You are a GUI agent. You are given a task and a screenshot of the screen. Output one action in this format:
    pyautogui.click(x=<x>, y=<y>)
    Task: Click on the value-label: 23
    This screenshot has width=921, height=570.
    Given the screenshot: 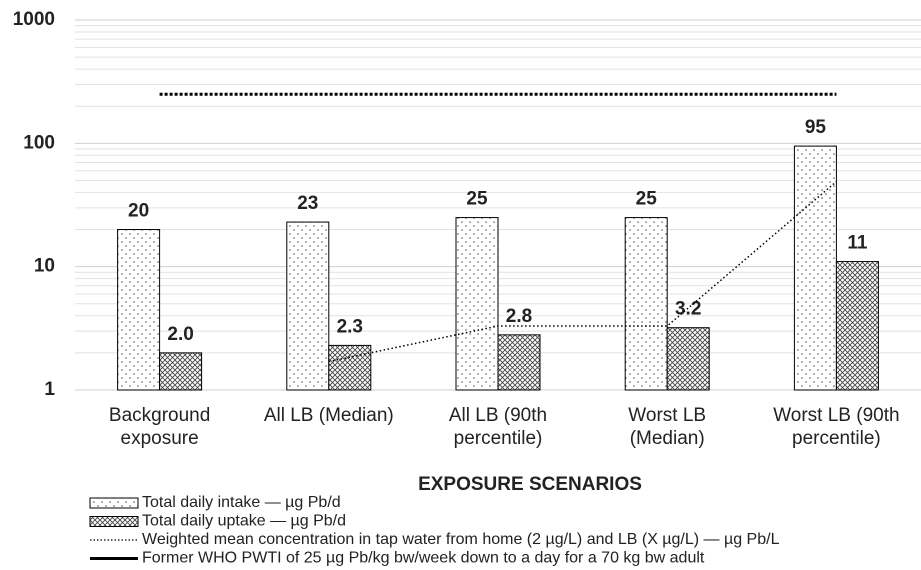 What is the action you would take?
    pyautogui.click(x=307, y=203)
    